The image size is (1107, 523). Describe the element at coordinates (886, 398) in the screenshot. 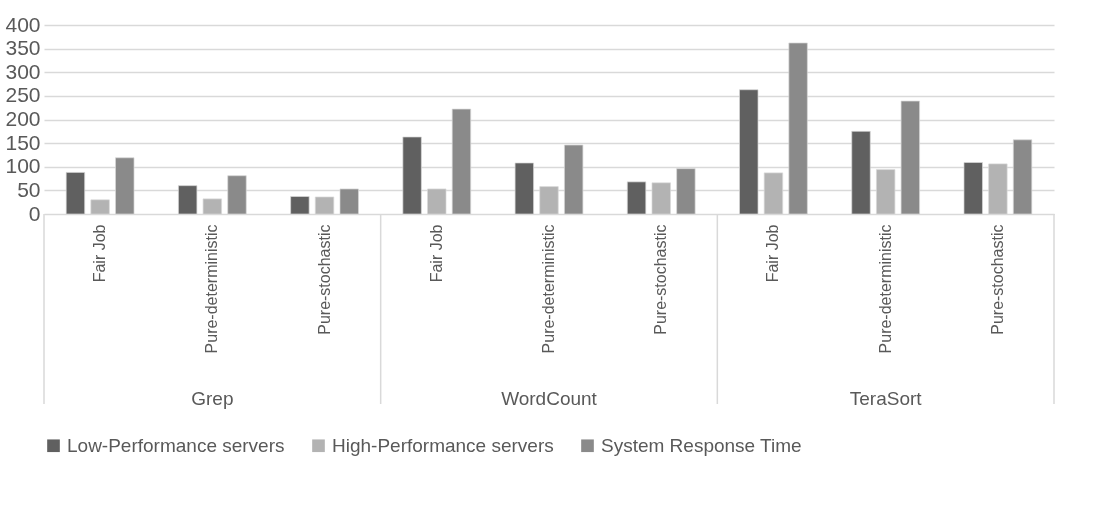

I see `text: TeraSort` at that location.